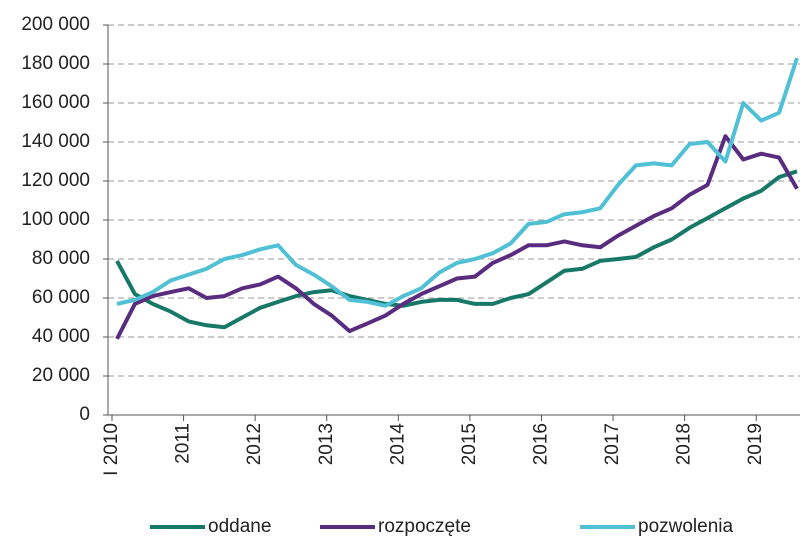  Describe the element at coordinates (685, 526) in the screenshot. I see `legend-label: pozwolenia` at that location.